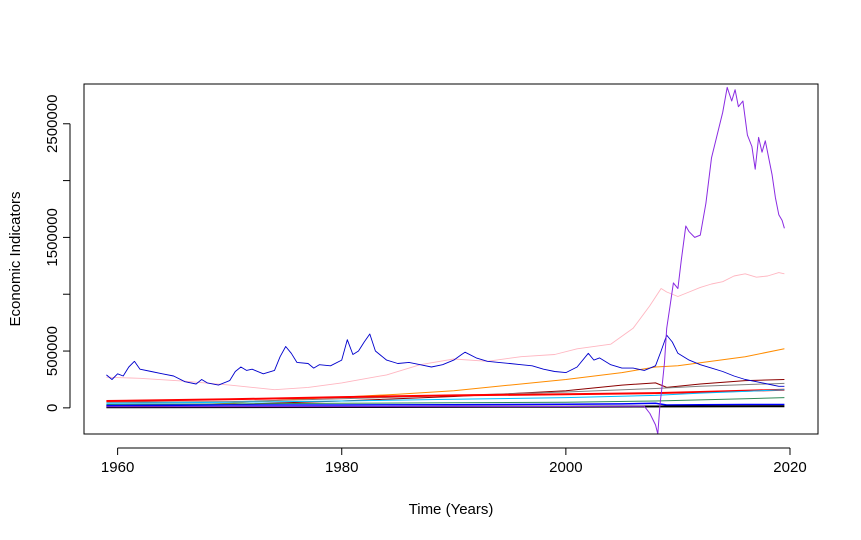  What do you see at coordinates (454, 461) in the screenshot?
I see `x-axis: 1960 1980 2000 2020` at bounding box center [454, 461].